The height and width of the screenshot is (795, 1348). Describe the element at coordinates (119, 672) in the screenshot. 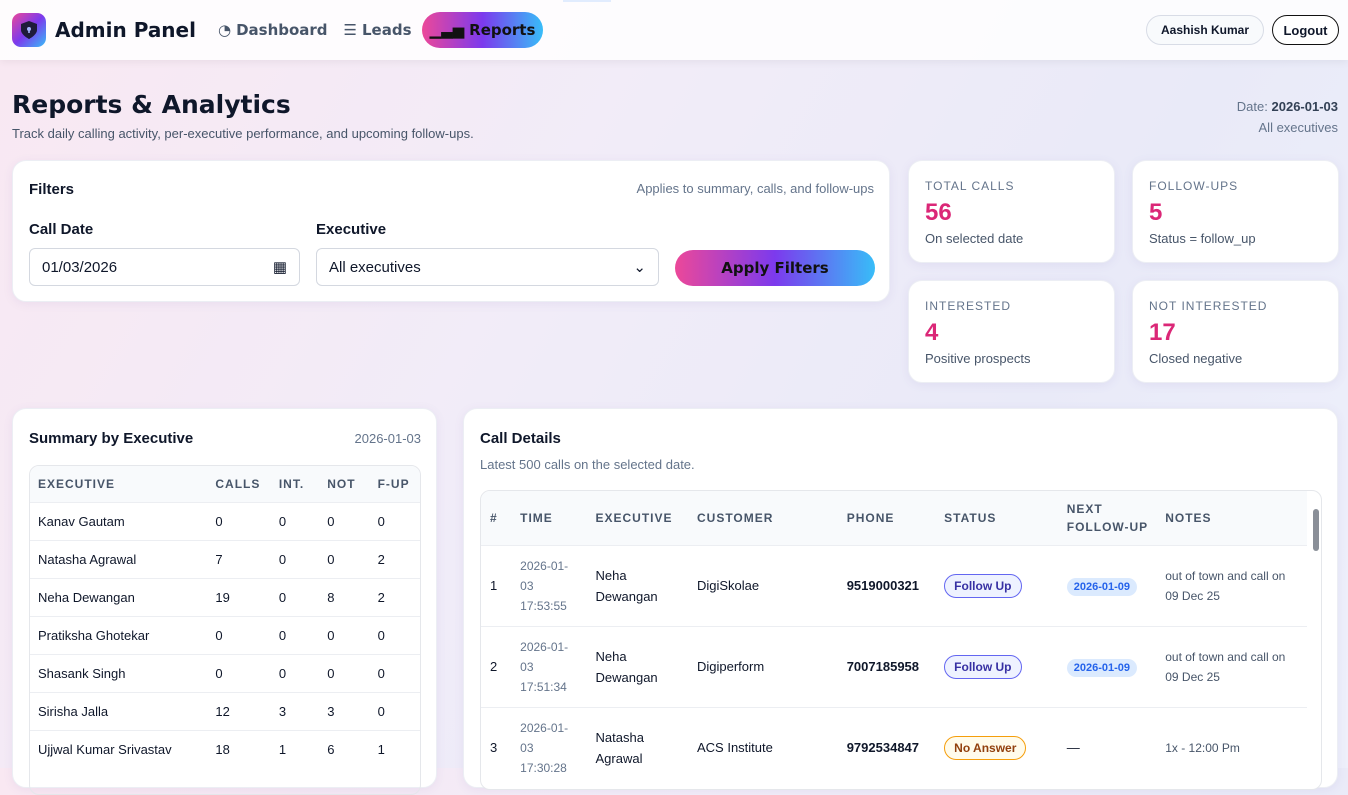

I see `table-cell: Shasank Singh` at that location.